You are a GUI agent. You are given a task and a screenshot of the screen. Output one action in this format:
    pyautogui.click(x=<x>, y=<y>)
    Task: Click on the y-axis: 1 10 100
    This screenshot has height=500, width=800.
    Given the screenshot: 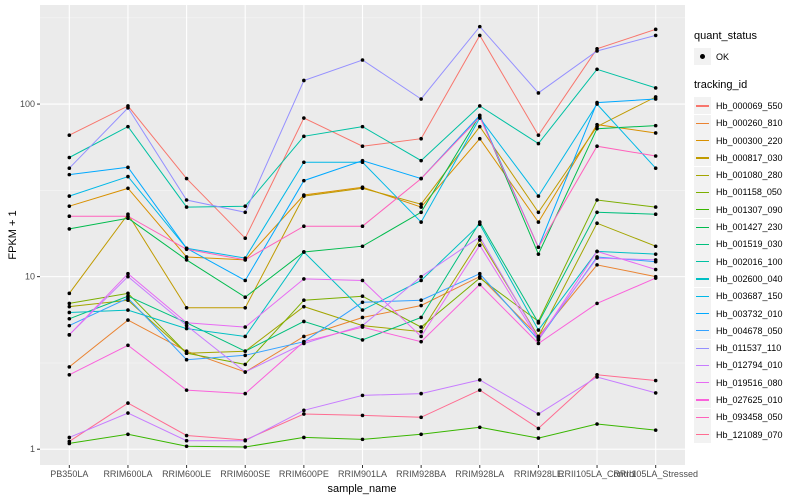 What is the action you would take?
    pyautogui.click(x=30, y=276)
    